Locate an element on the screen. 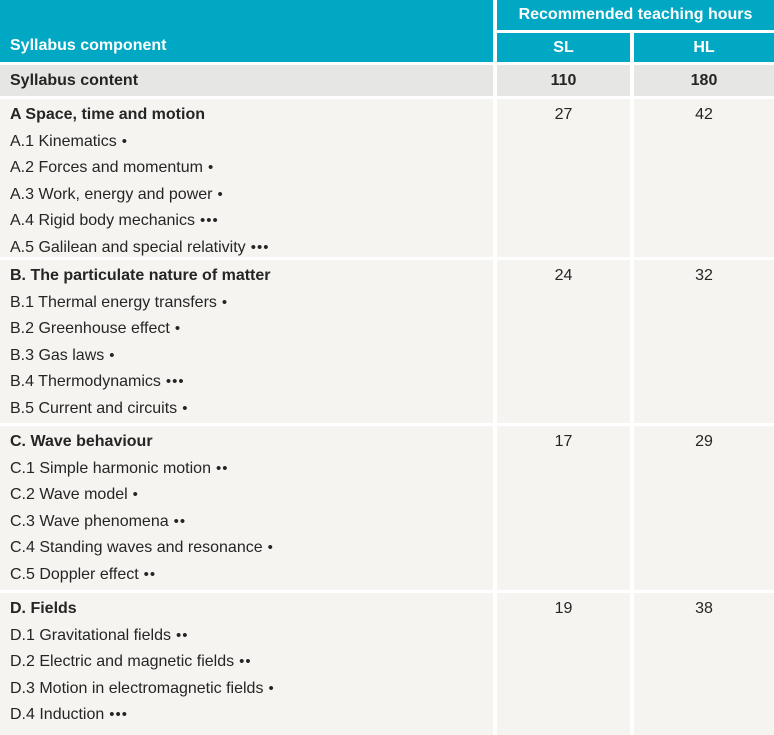  section-hl-hours: 42 is located at coordinates (704, 178).